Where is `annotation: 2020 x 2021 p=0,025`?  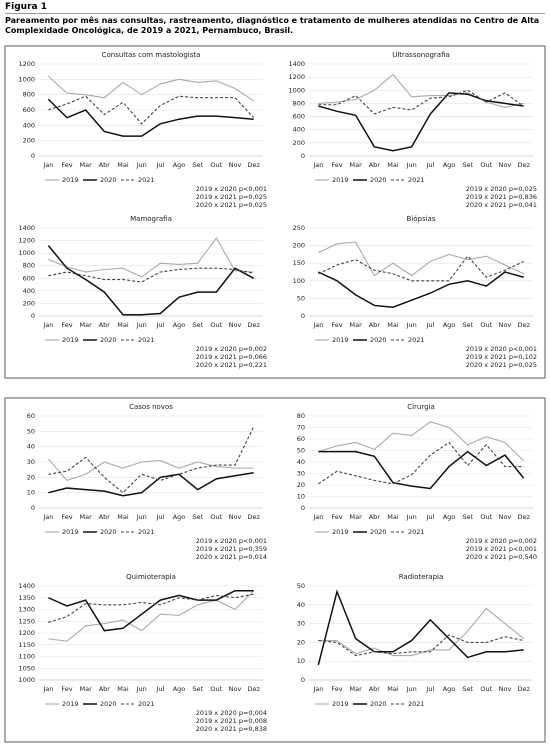
annotation: 2020 x 2021 p=0,025 is located at coordinates (501, 365).